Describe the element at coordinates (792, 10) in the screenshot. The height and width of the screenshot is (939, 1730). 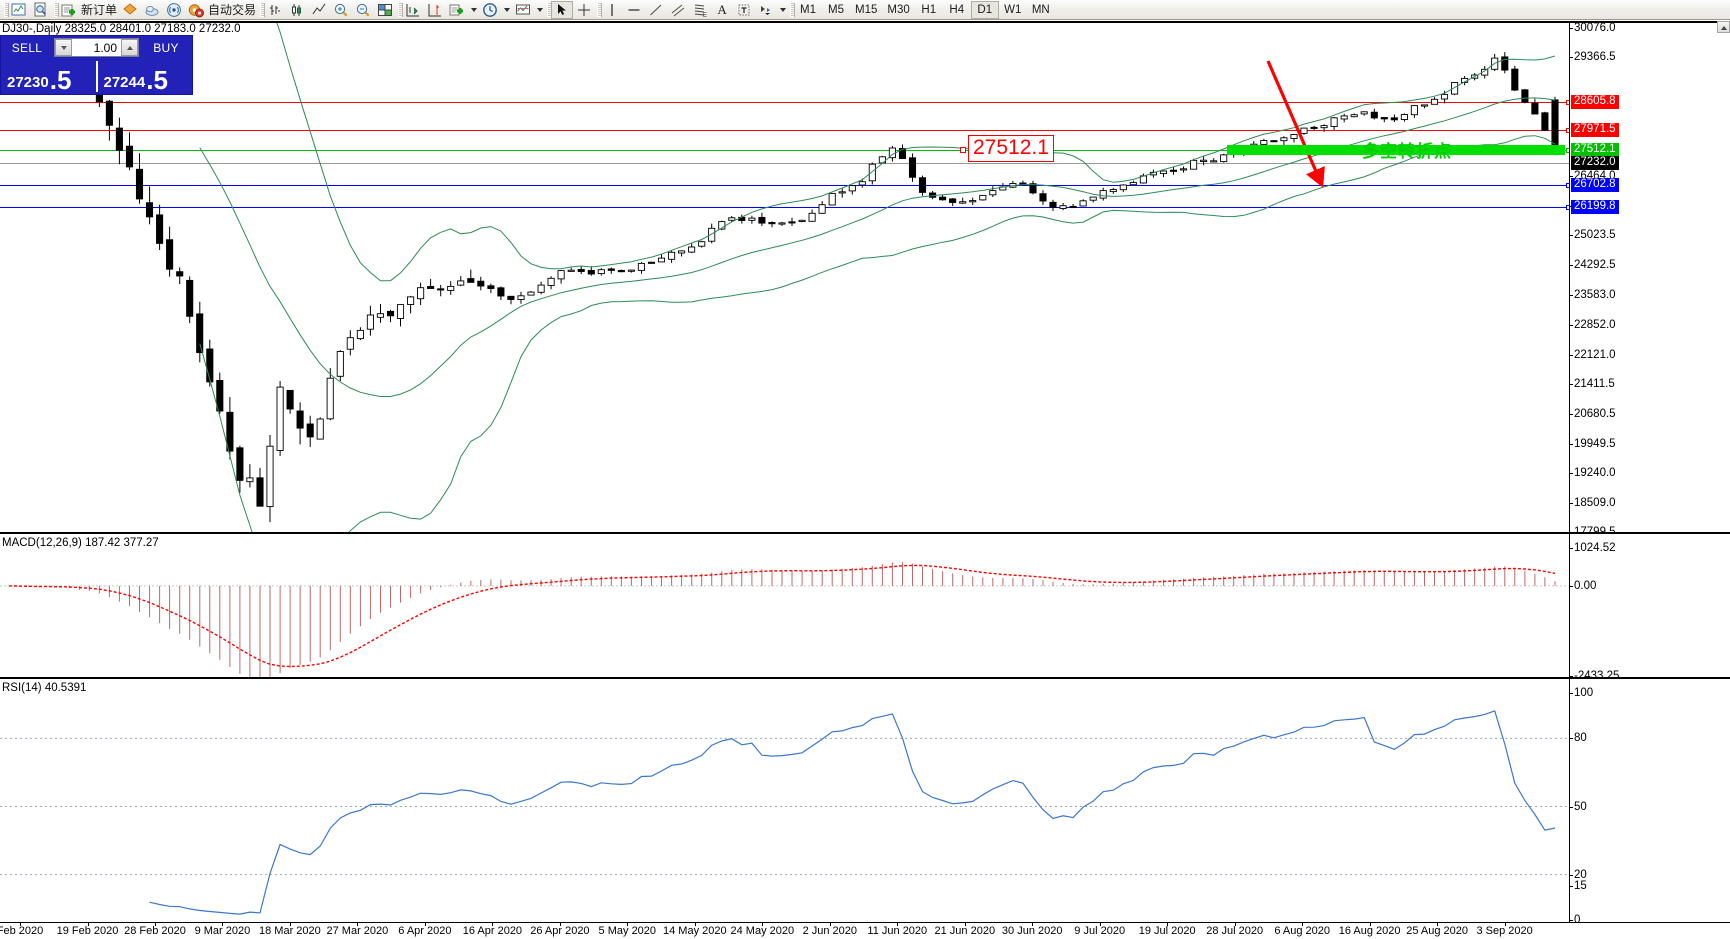
I see `toolbar-separator` at that location.